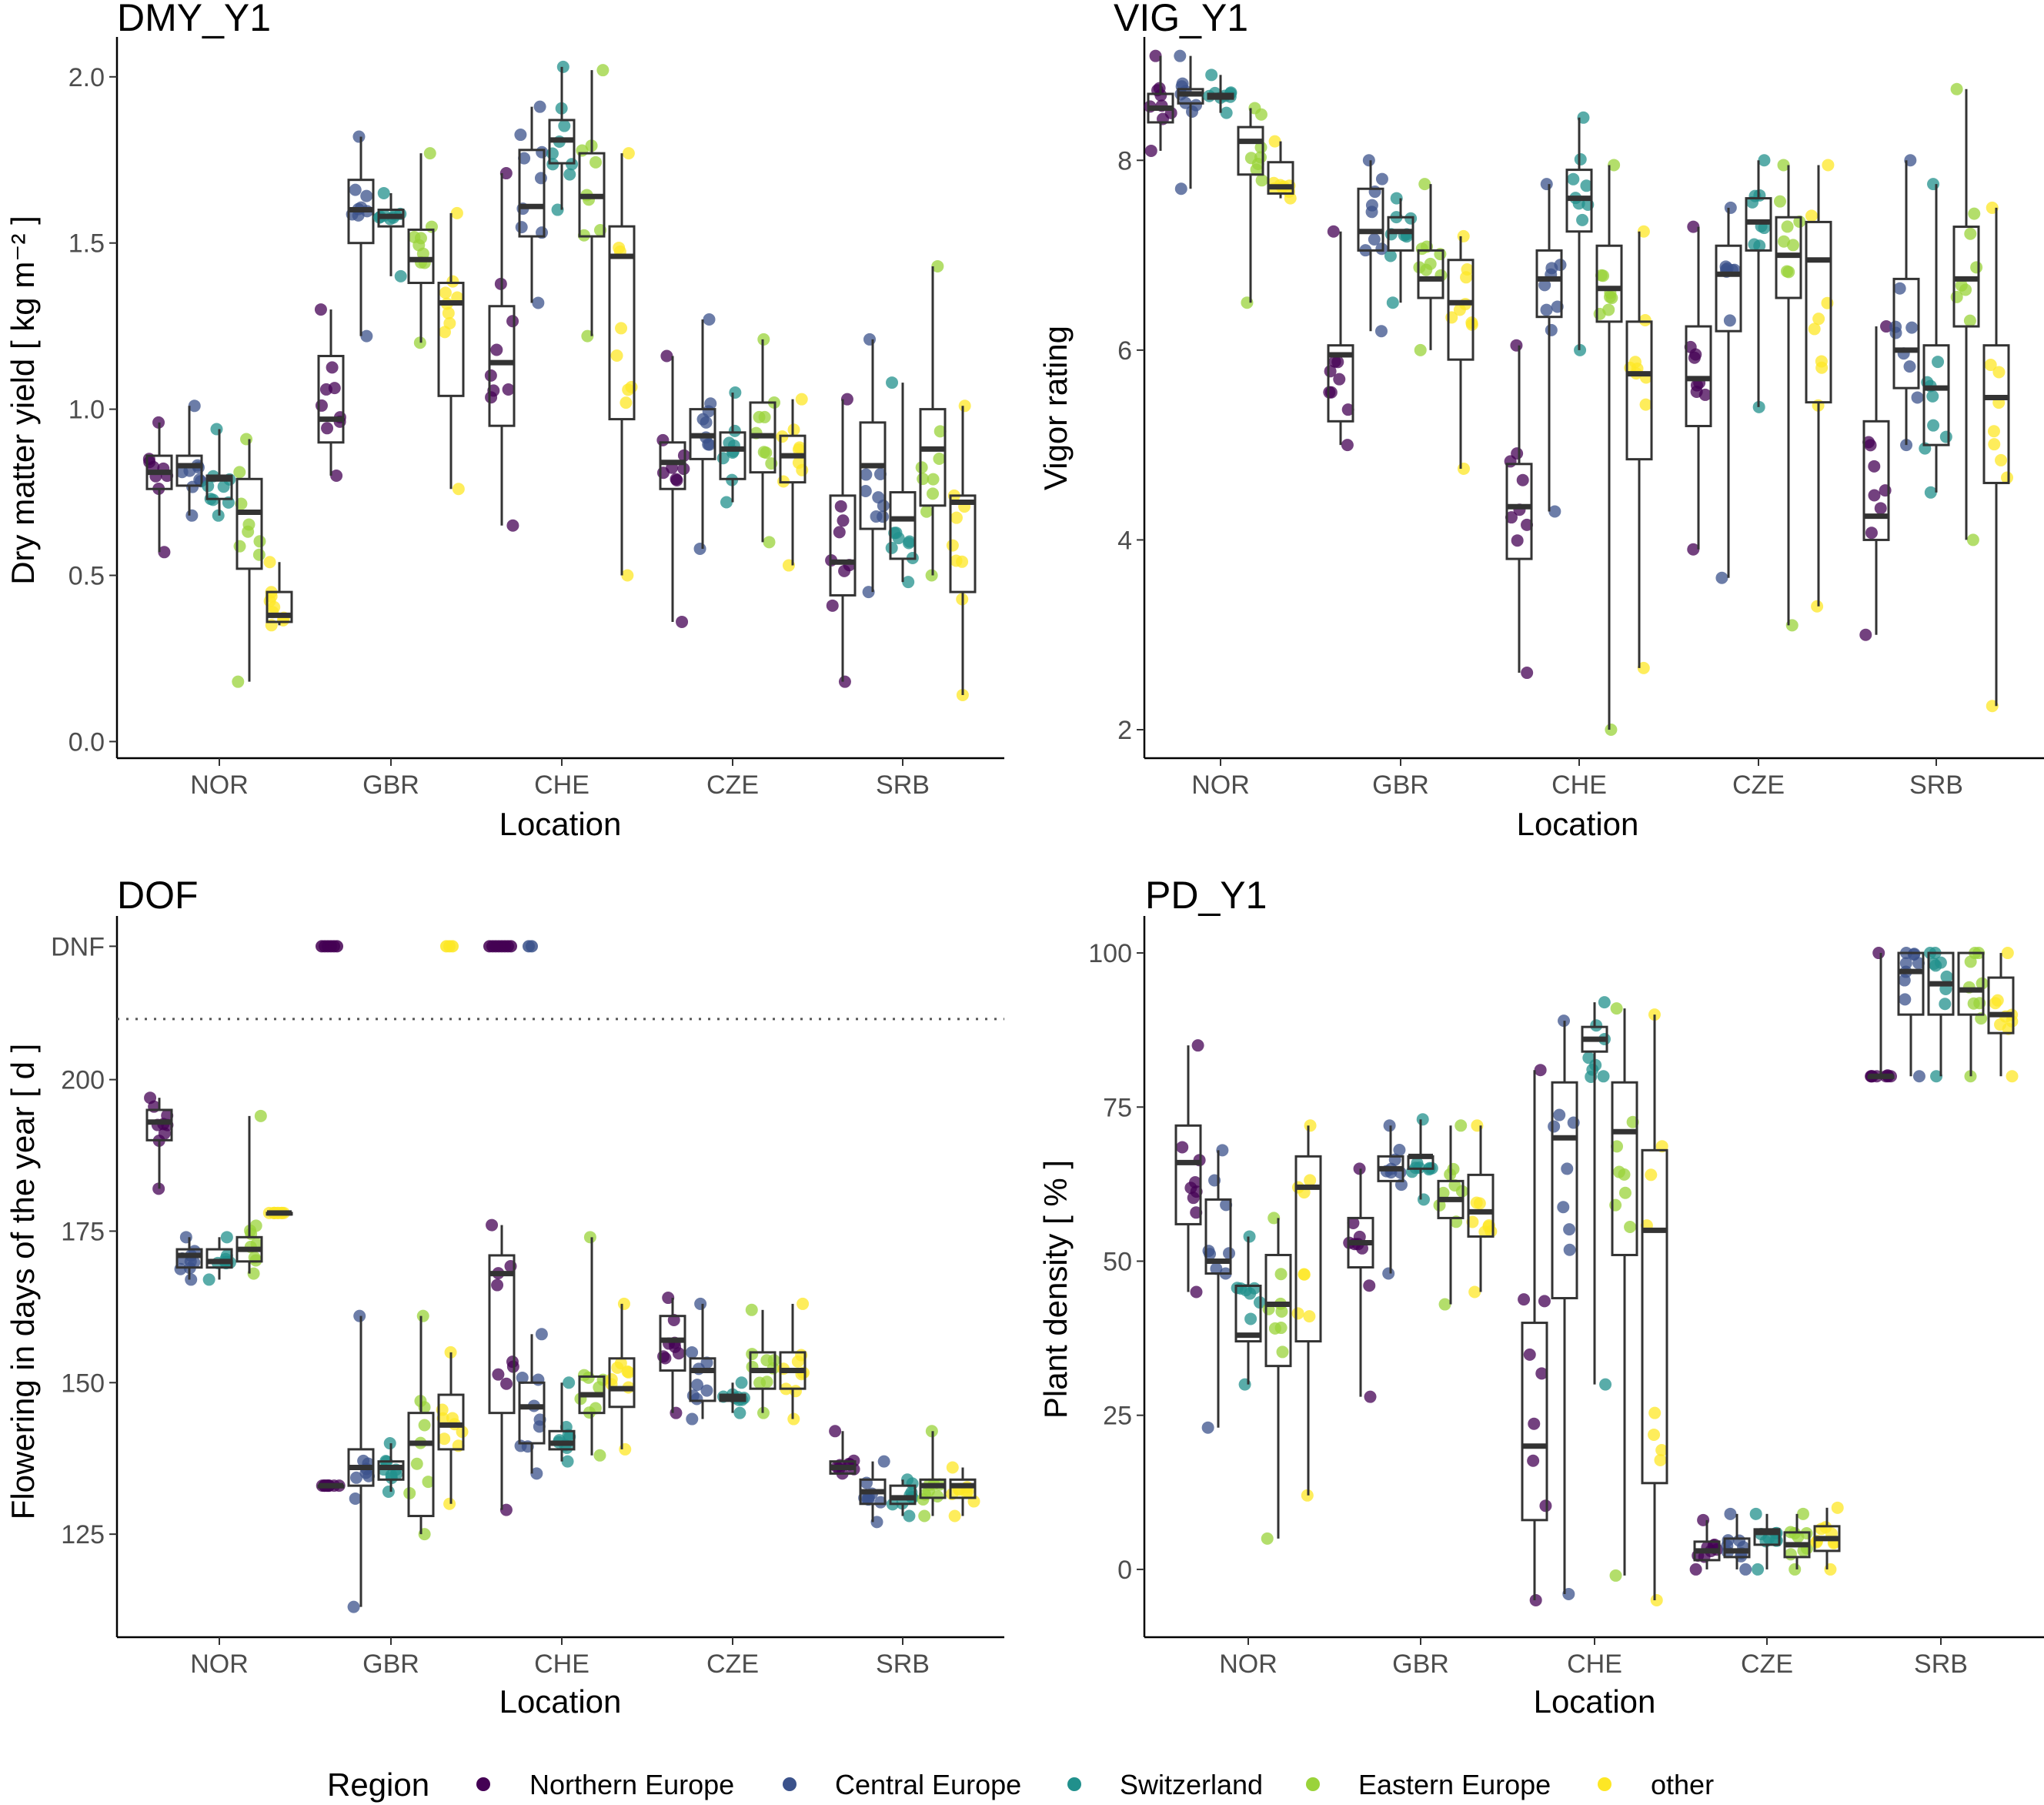 This screenshot has width=2044, height=1805. What do you see at coordinates (83, 1231) in the screenshot?
I see `y-tick-label: 175` at bounding box center [83, 1231].